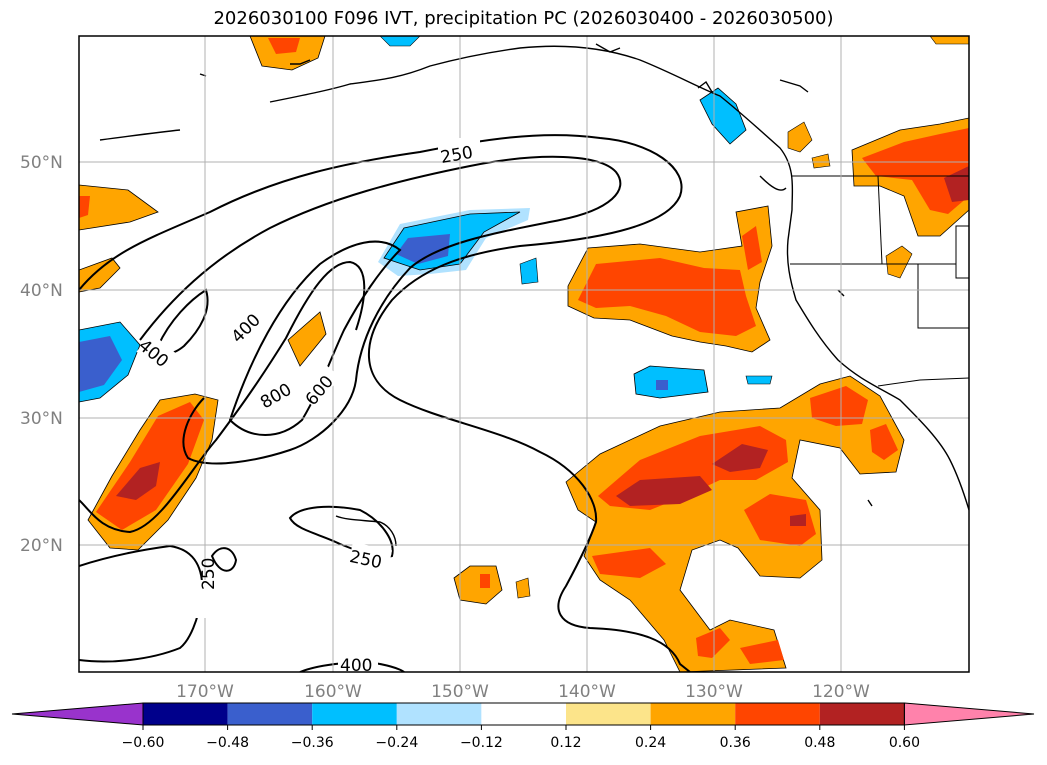  Describe the element at coordinates (969, 714) in the screenshot. I see `colorbar-extend-high` at that location.